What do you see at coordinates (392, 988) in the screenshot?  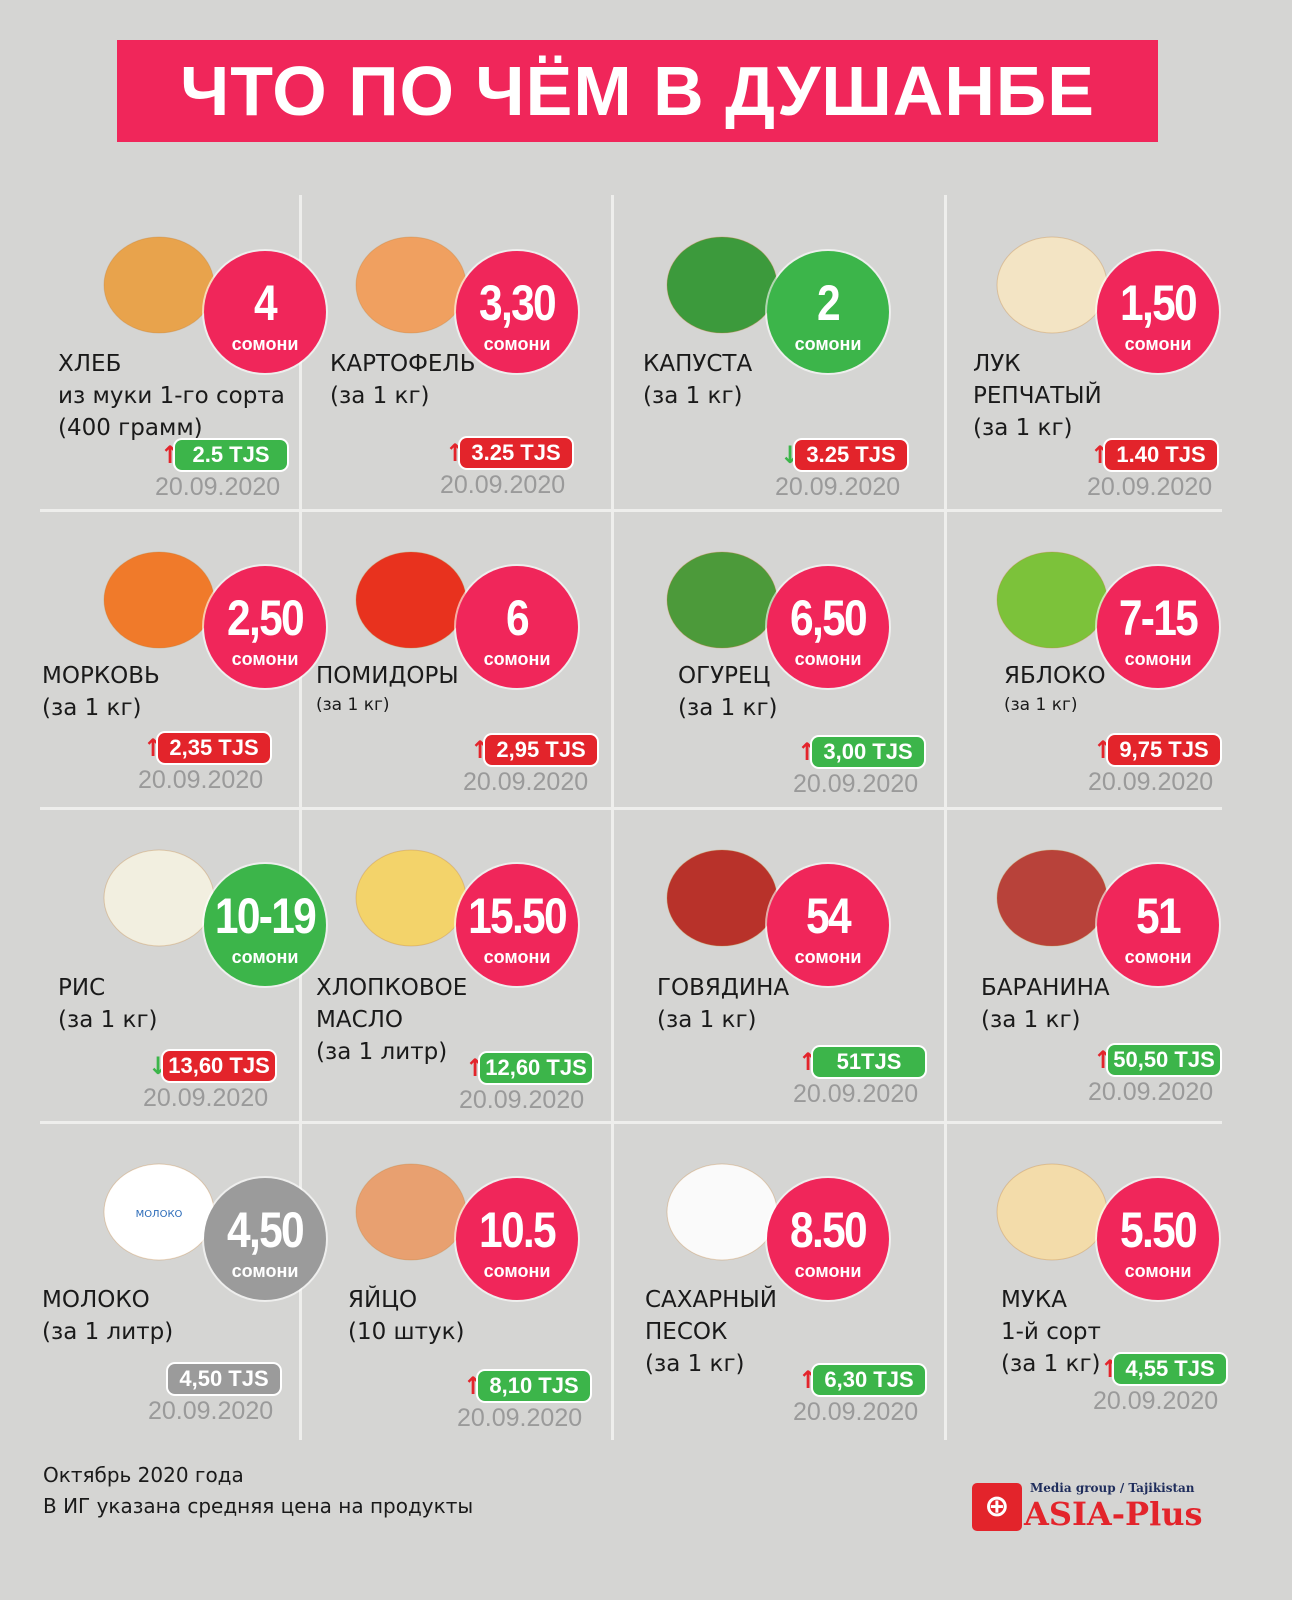 I see `name-line: ХЛОПКОВОЕ` at bounding box center [392, 988].